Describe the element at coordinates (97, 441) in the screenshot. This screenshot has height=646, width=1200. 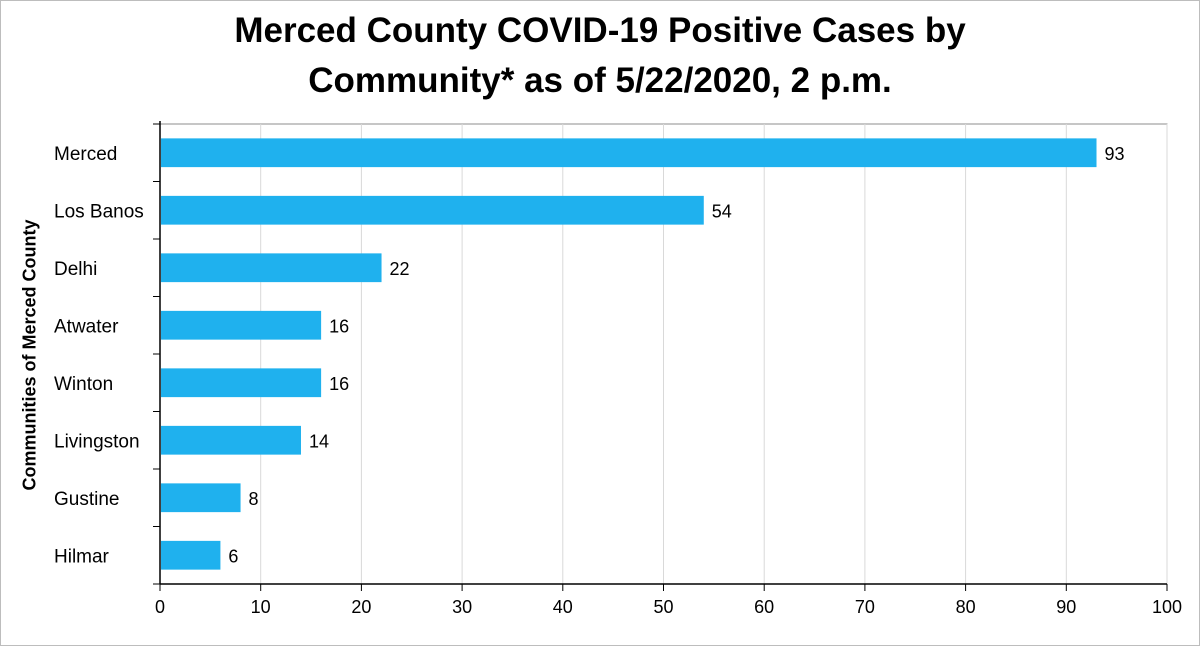
I see `category-label: Livingston` at that location.